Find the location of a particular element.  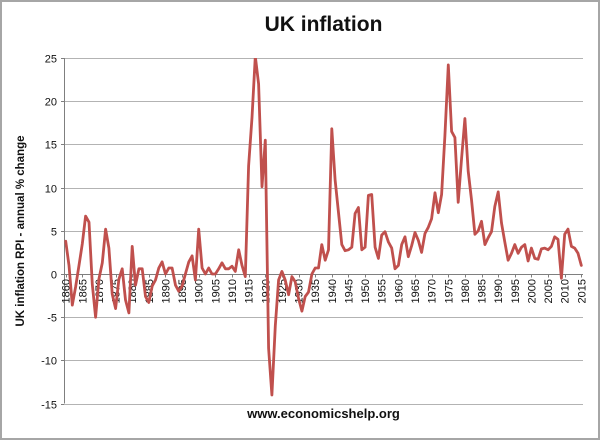

x-tick-label: 1990 is located at coordinates (499, 291).